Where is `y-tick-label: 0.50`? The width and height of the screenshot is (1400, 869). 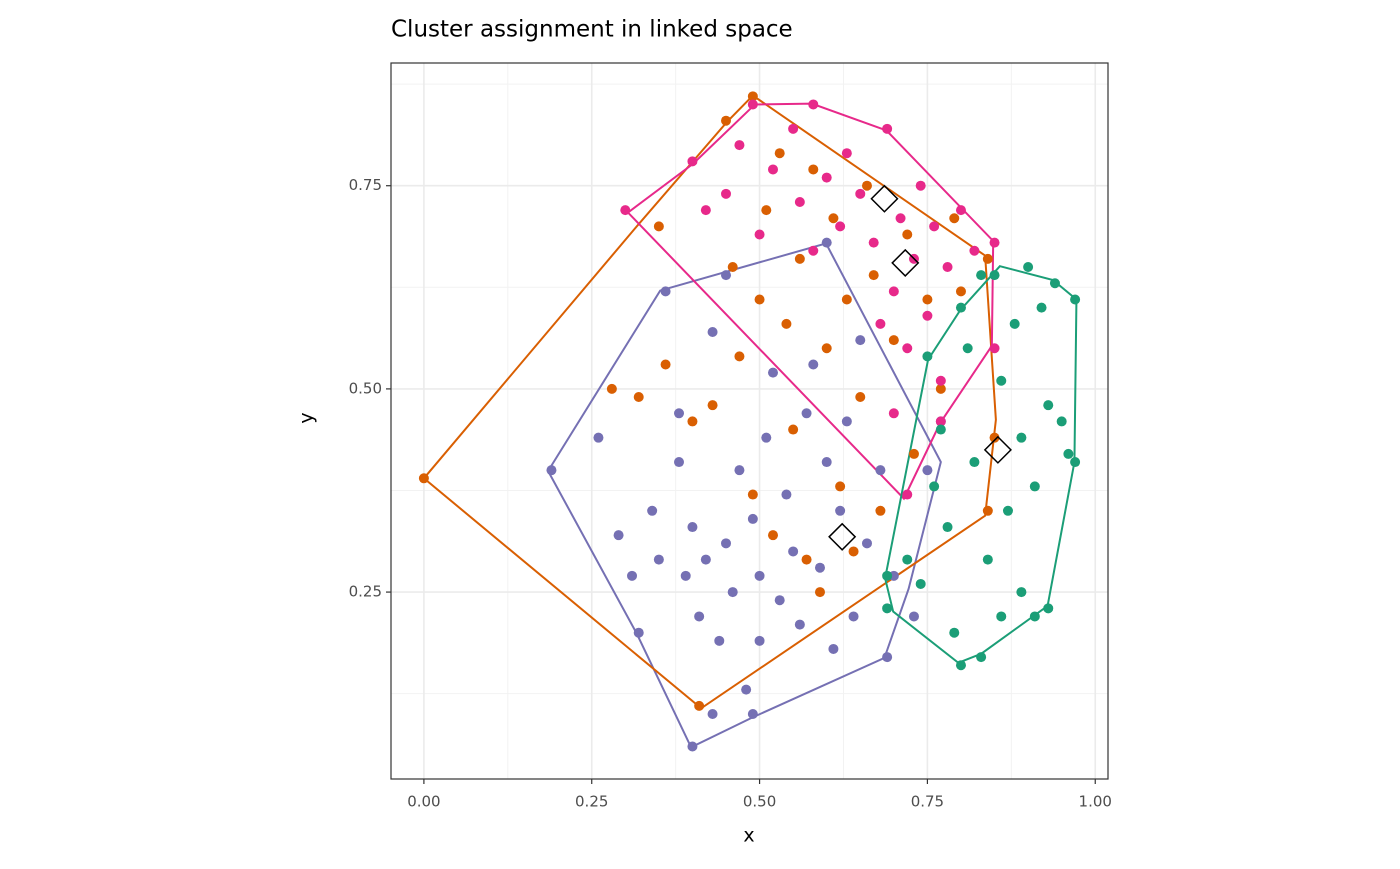 y-tick-label: 0.50 is located at coordinates (365, 388).